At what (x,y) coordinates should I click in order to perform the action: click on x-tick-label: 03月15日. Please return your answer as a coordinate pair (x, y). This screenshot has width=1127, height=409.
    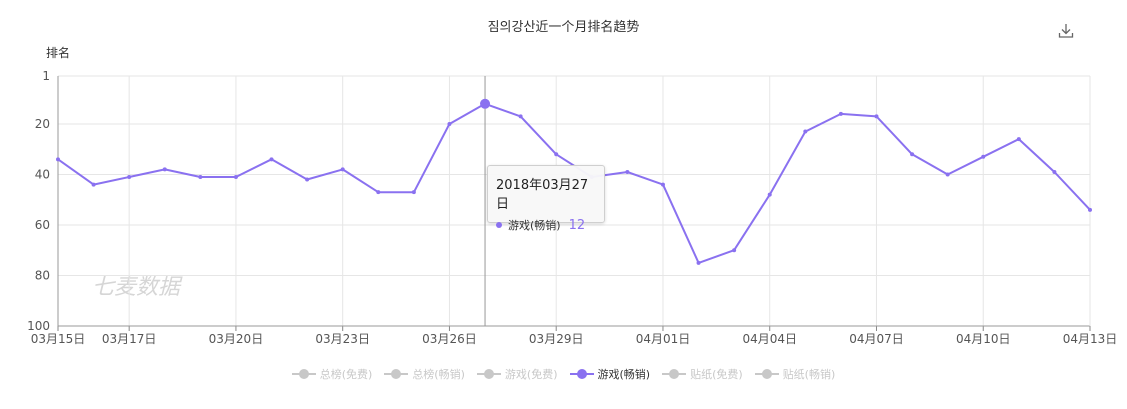
    Looking at the image, I should click on (58, 339).